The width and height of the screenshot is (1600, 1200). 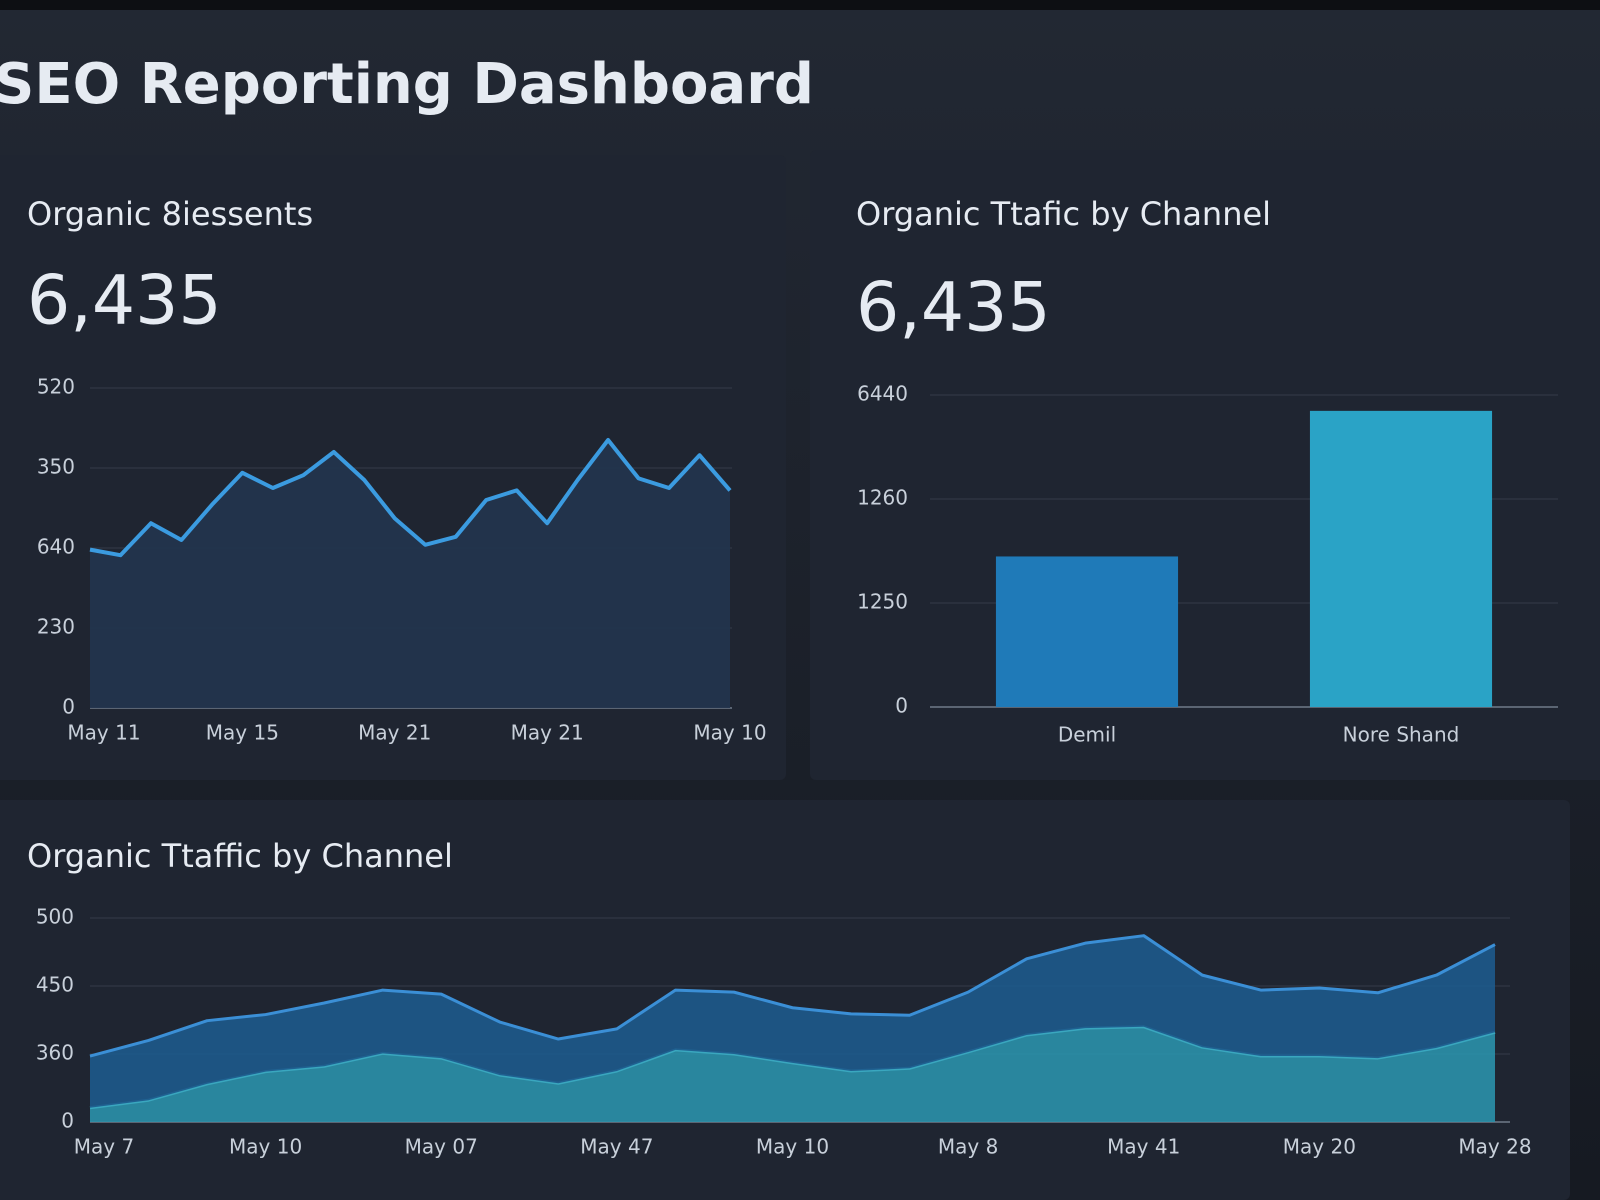 What do you see at coordinates (882, 498) in the screenshot?
I see `y-tick-label: 1260` at bounding box center [882, 498].